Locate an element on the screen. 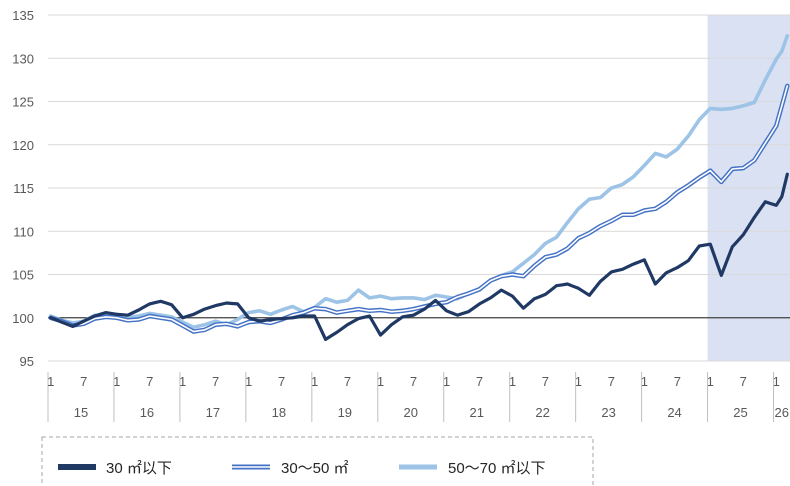 This screenshot has width=790, height=486. x-year-label: 25 is located at coordinates (740, 412).